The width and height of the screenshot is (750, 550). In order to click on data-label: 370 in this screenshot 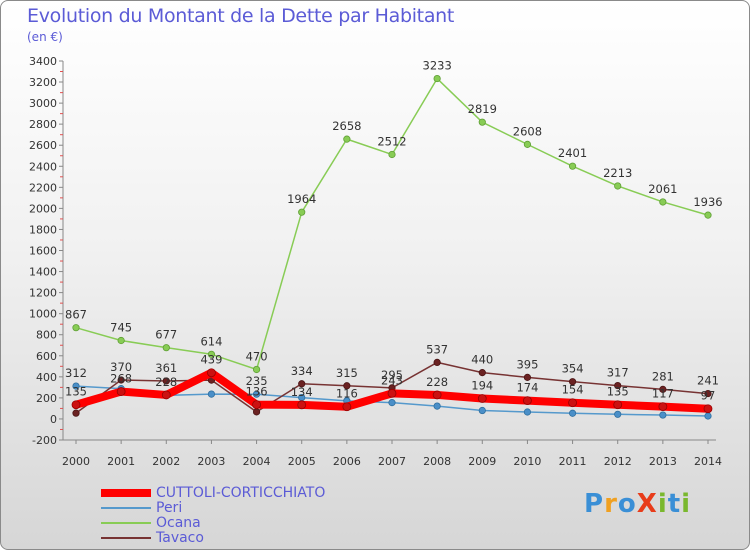, I will do `click(121, 367)`.